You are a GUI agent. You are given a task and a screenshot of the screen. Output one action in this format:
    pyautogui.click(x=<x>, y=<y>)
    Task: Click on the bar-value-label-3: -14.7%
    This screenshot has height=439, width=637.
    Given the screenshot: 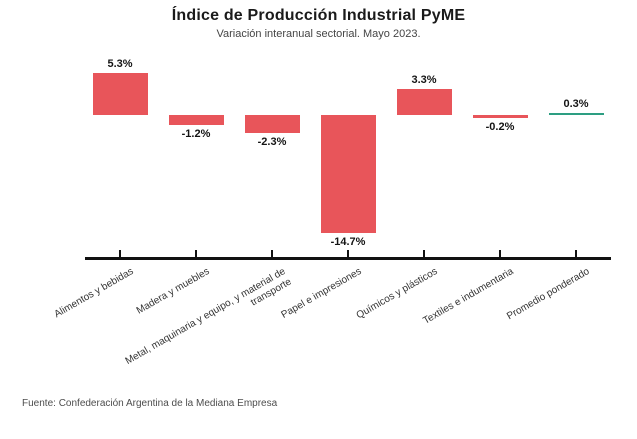 What is the action you would take?
    pyautogui.click(x=348, y=241)
    